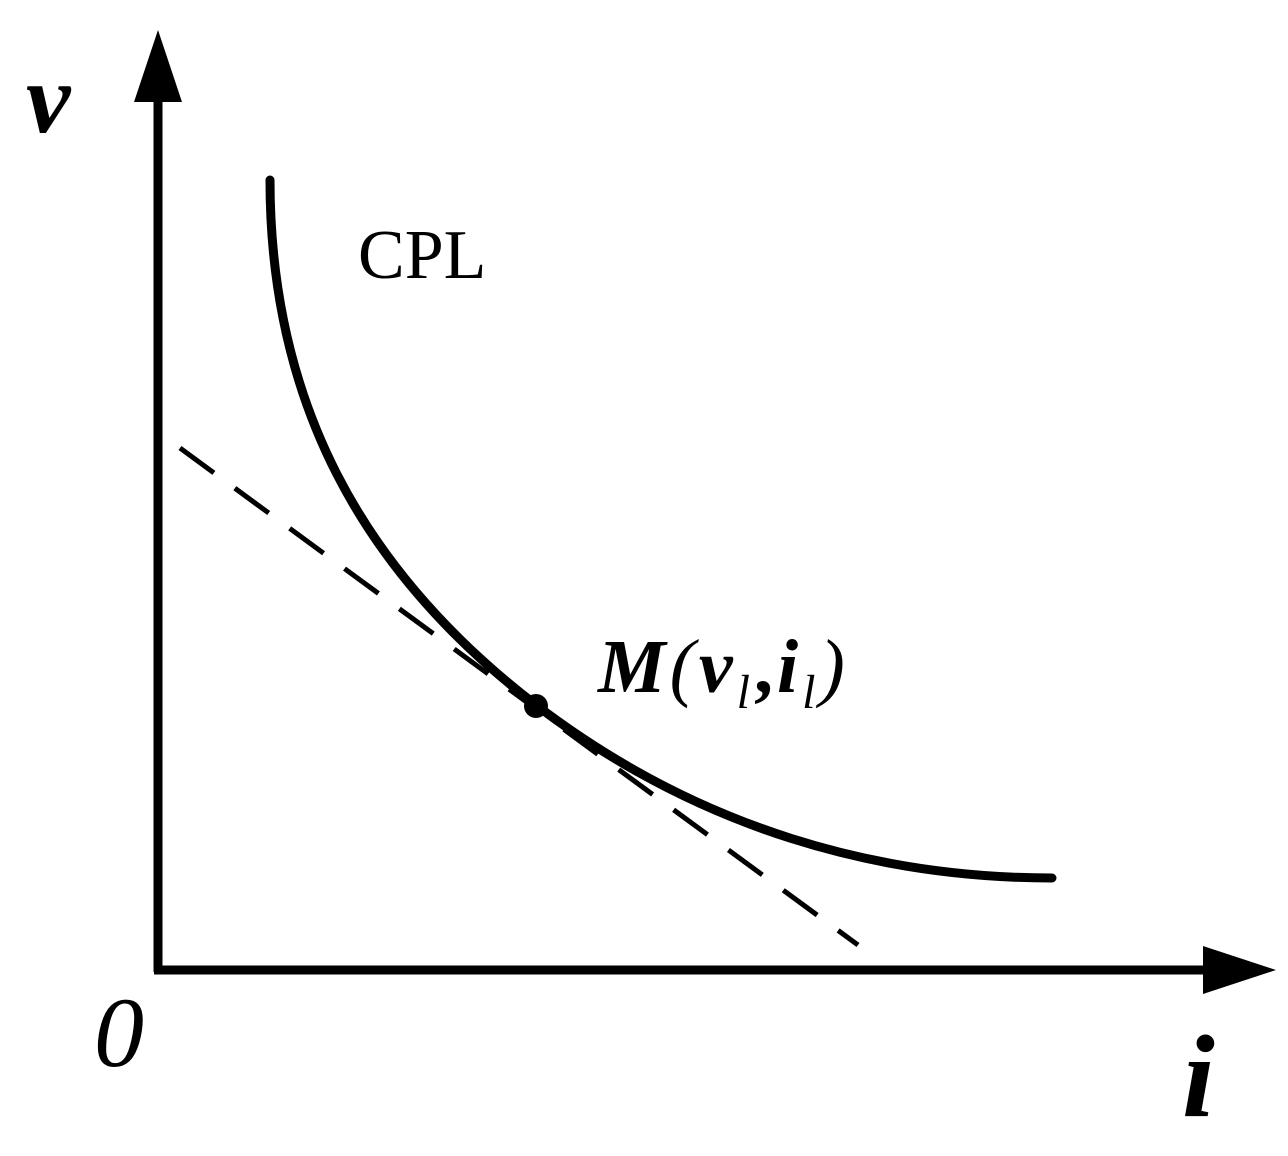 The width and height of the screenshot is (1288, 1156). Describe the element at coordinates (119, 1032) in the screenshot. I see `origin-label: 0` at that location.